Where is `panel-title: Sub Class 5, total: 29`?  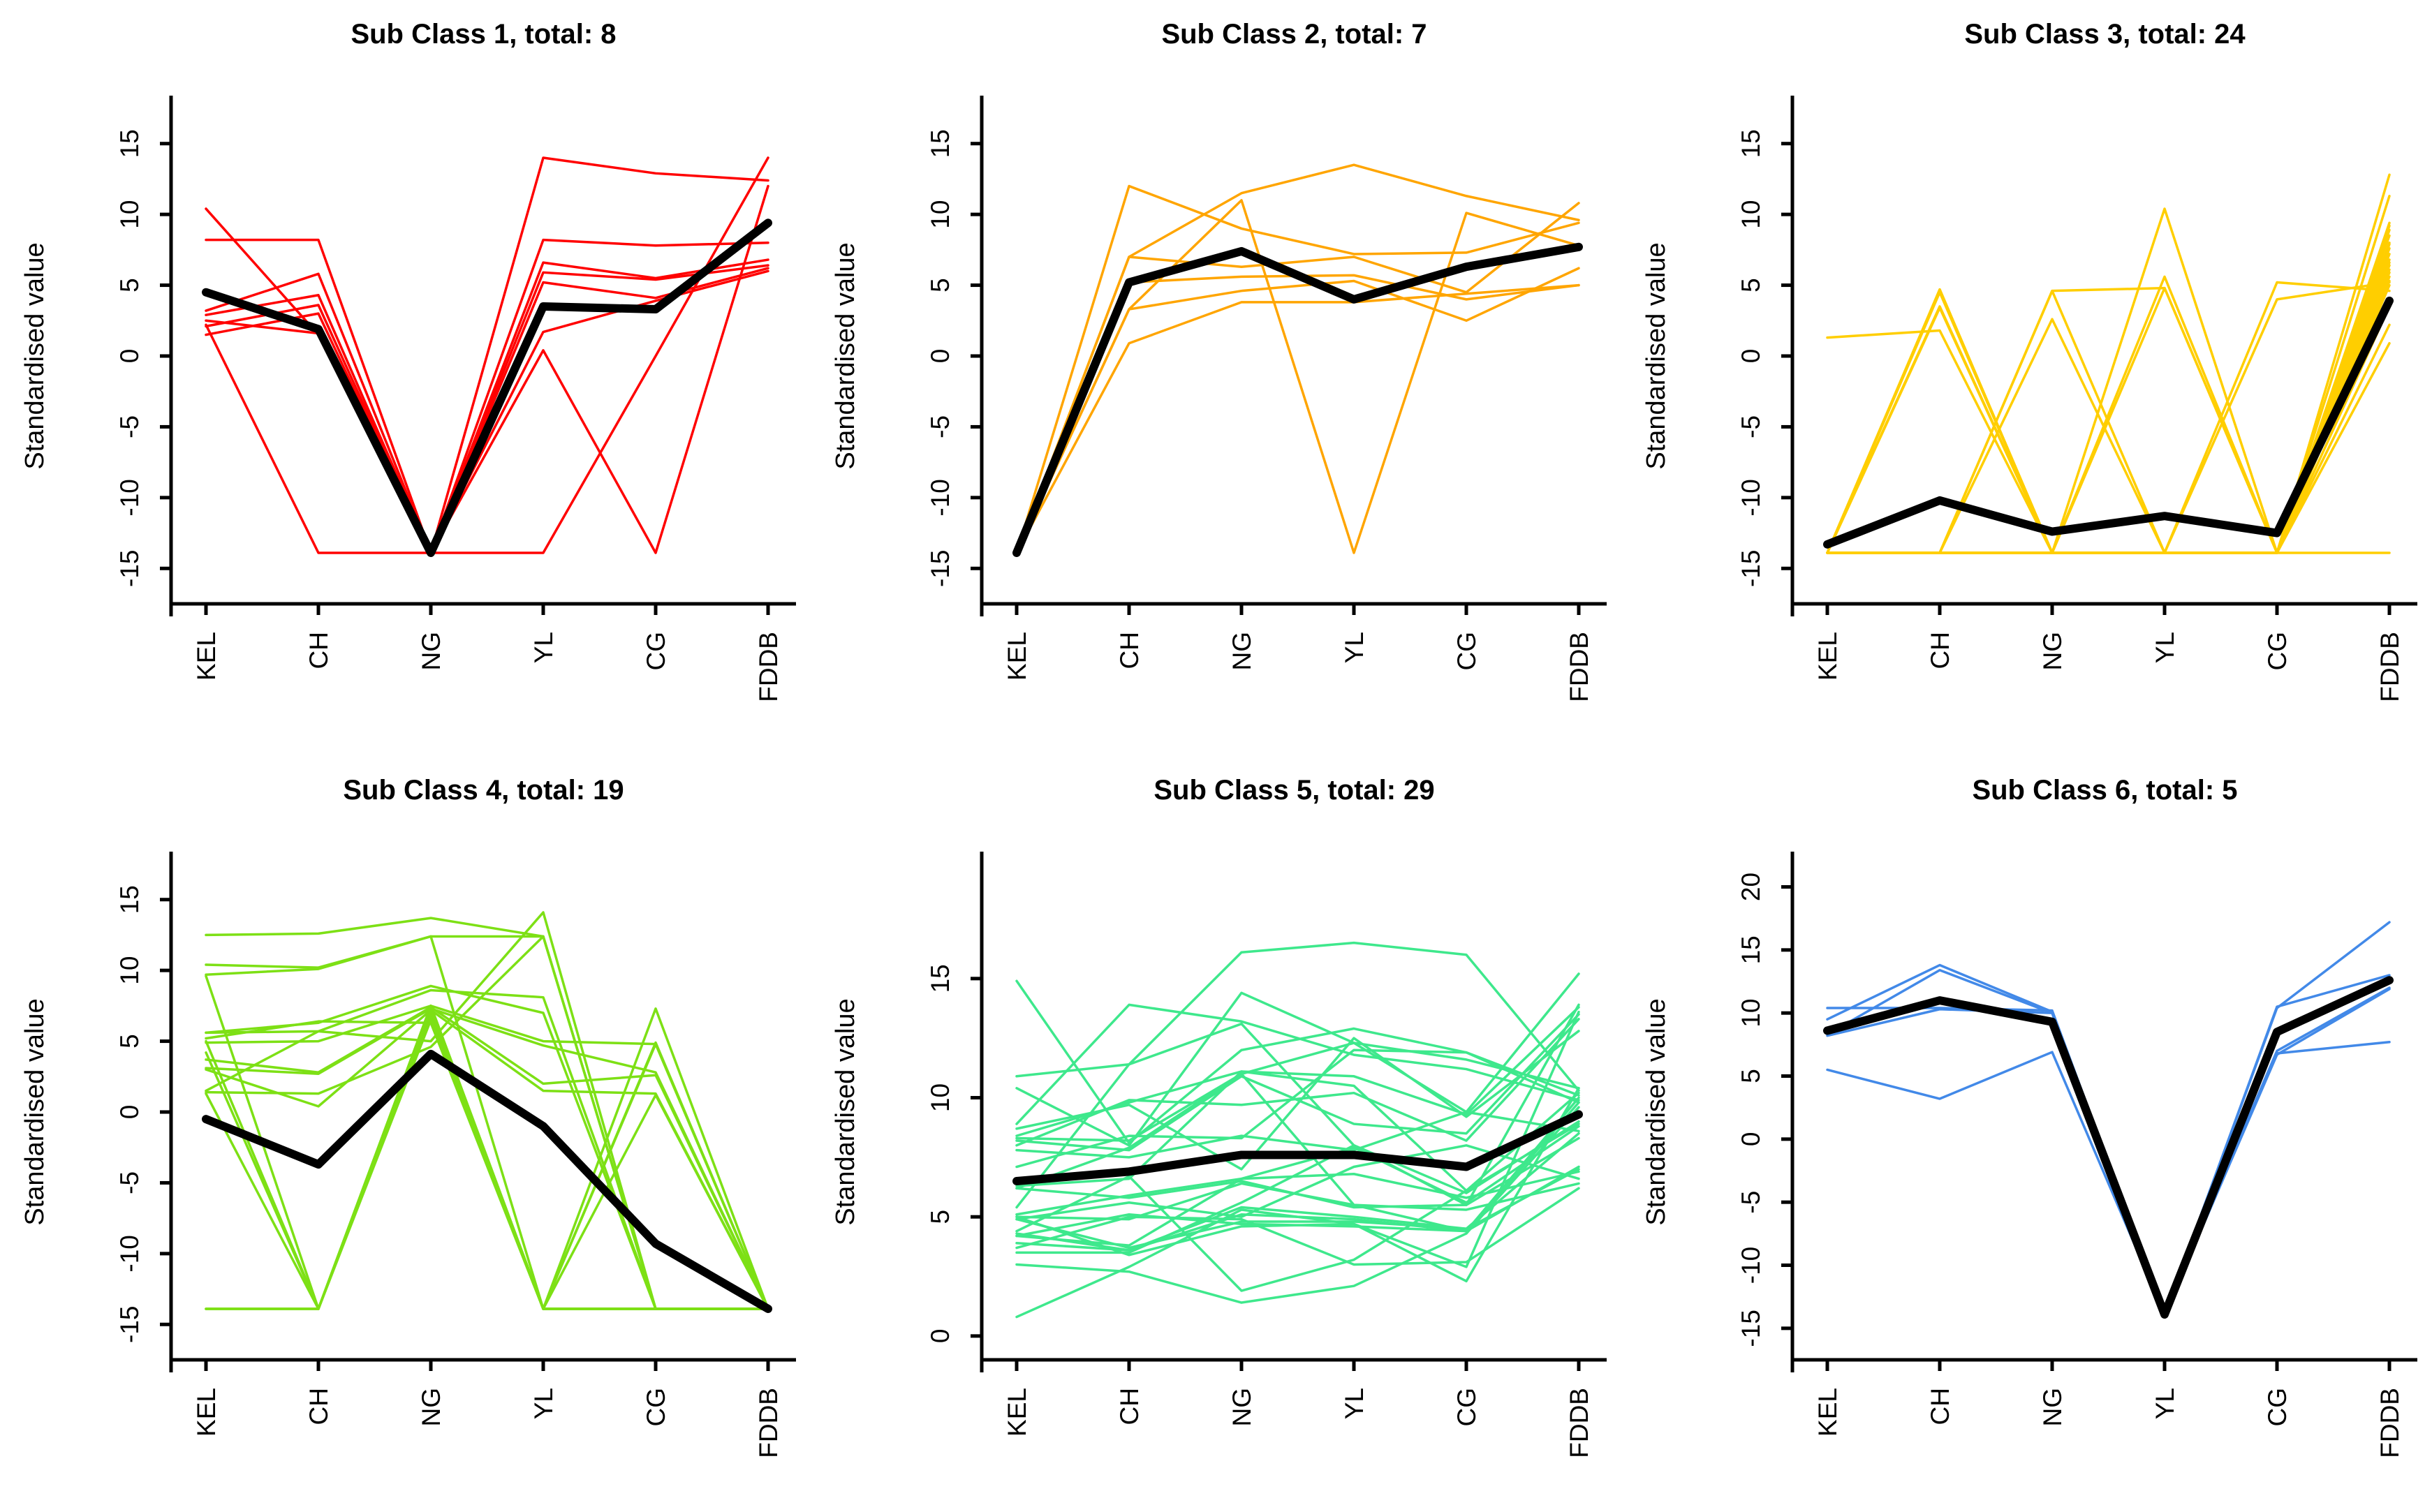 panel-title: Sub Class 5, total: 29 is located at coordinates (1294, 790).